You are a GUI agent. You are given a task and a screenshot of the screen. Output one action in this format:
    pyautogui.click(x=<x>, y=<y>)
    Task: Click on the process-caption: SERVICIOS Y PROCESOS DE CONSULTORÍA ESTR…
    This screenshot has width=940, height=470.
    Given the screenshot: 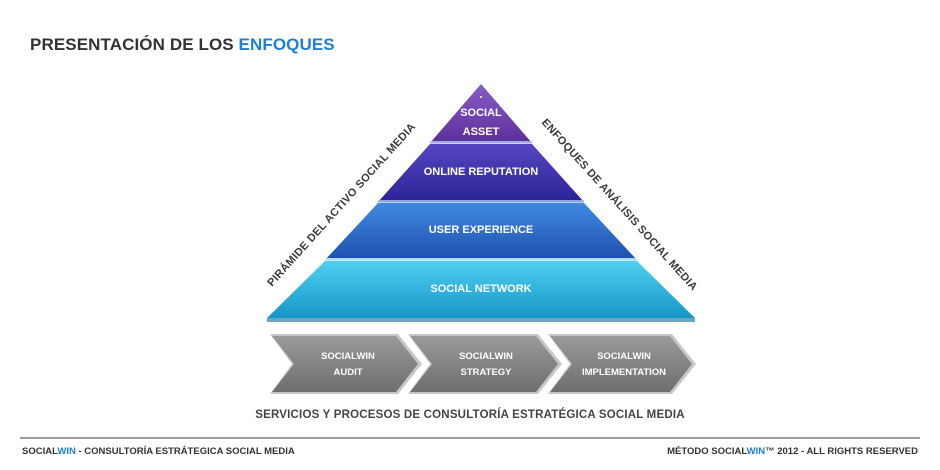 What is the action you would take?
    pyautogui.click(x=470, y=415)
    